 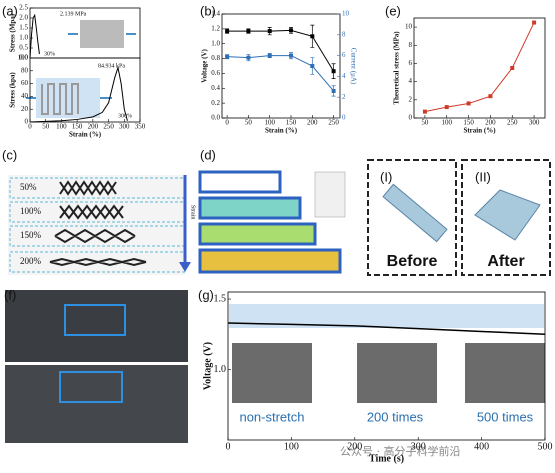 What do you see at coordinates (10, 10) in the screenshot?
I see `panel-label: (a)` at bounding box center [10, 10].